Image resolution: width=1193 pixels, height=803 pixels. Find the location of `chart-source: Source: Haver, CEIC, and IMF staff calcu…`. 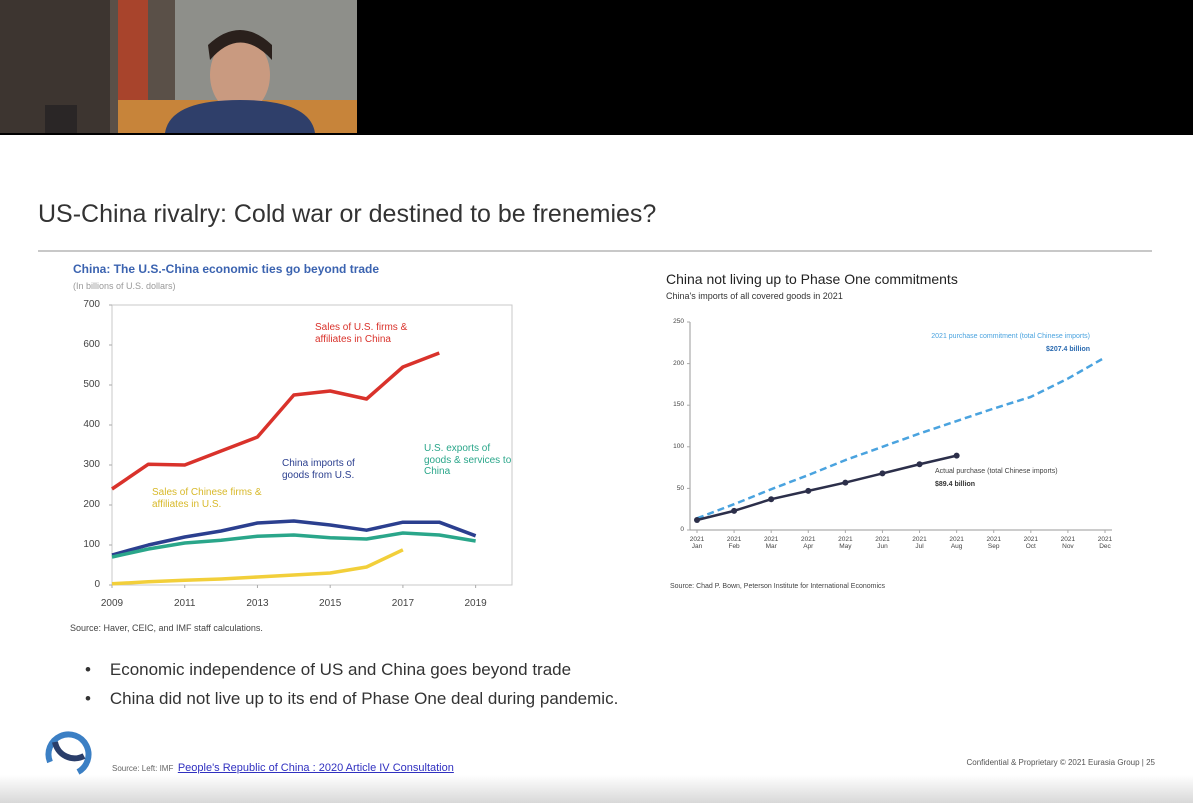

chart-source: Source: Haver, CEIC, and IMF staff calcu… is located at coordinates (166, 628).